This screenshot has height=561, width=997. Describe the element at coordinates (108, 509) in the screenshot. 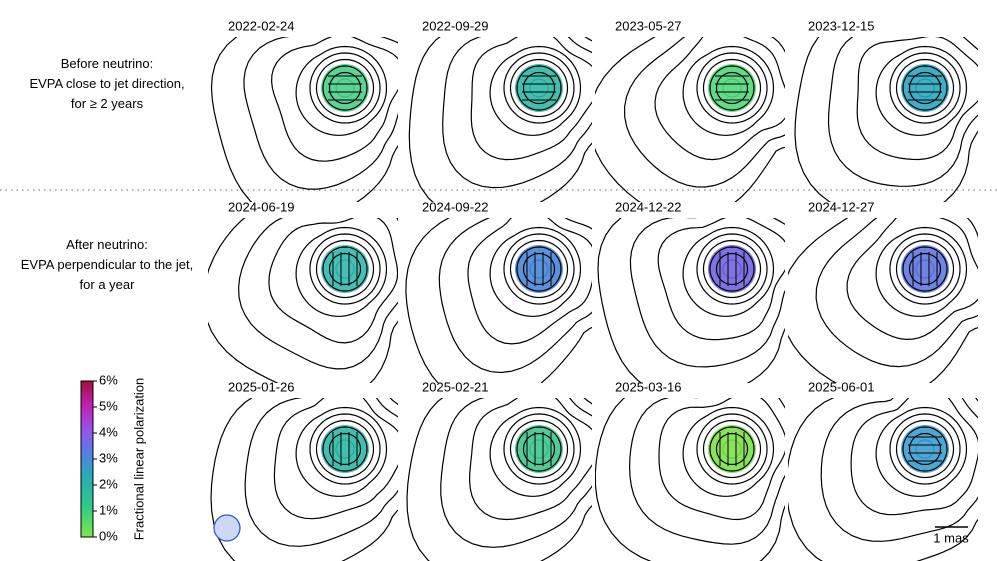

I see `colorbar-tick-label: 1%` at that location.